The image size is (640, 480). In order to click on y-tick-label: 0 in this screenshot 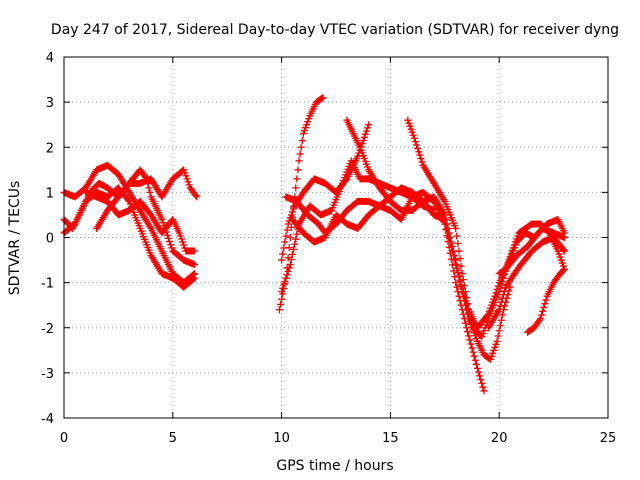, I will do `click(50, 239)`.